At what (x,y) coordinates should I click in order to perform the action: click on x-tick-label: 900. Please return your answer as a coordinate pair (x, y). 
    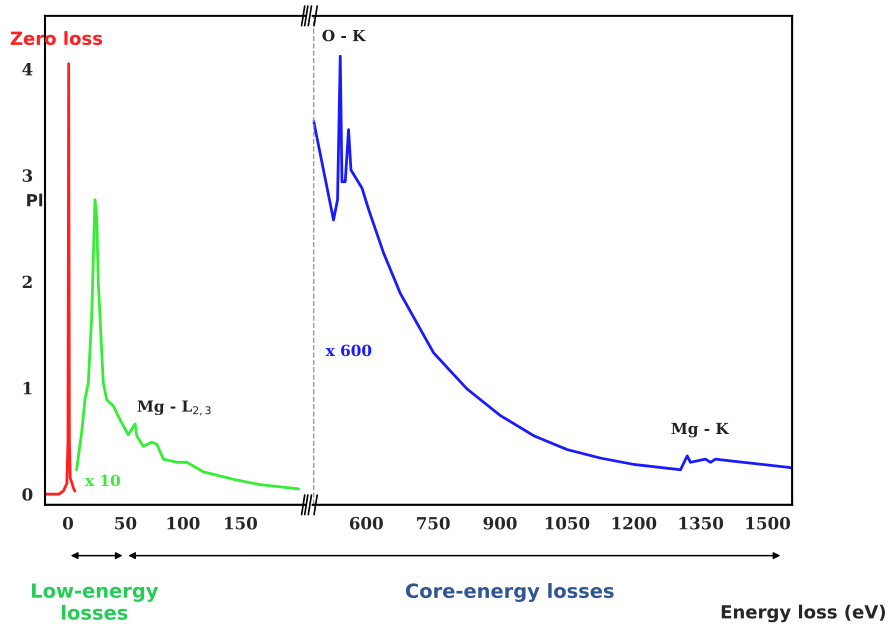
    Looking at the image, I should click on (500, 523).